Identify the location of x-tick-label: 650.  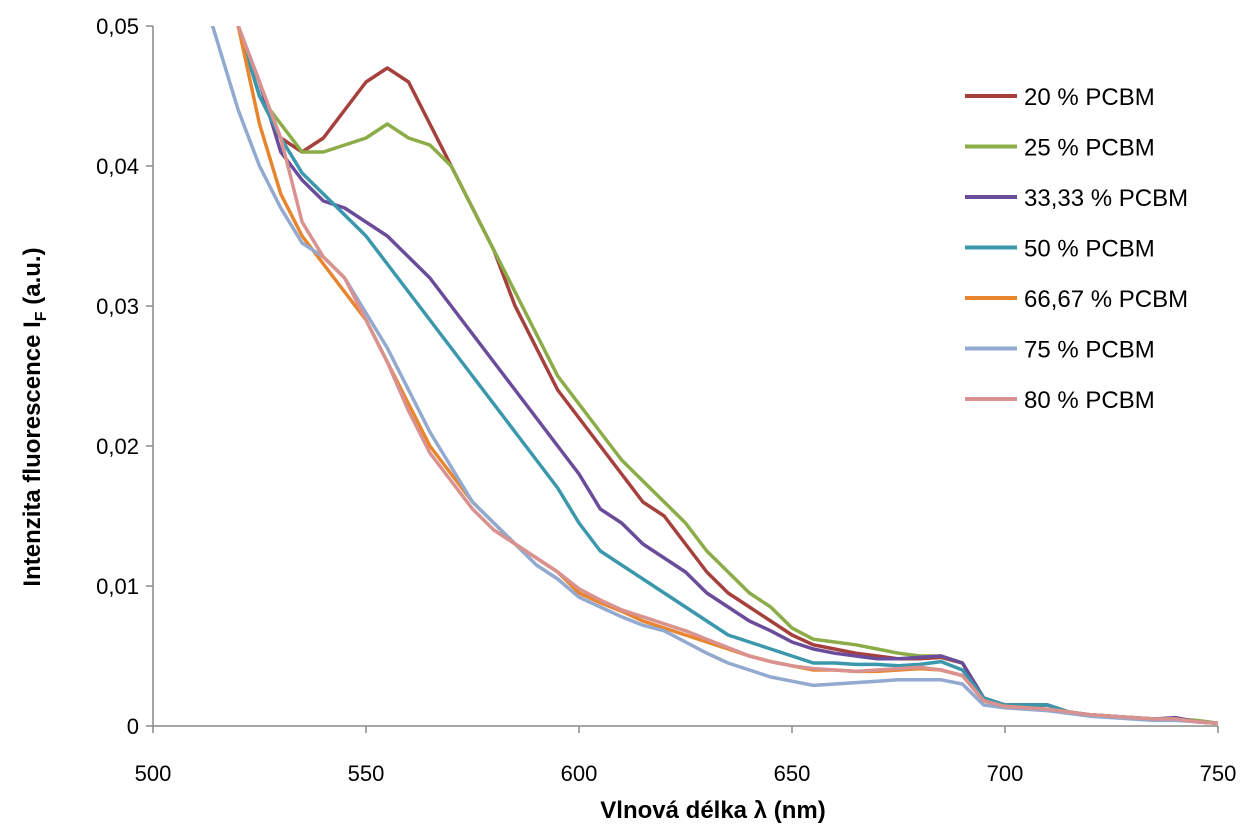
(792, 773).